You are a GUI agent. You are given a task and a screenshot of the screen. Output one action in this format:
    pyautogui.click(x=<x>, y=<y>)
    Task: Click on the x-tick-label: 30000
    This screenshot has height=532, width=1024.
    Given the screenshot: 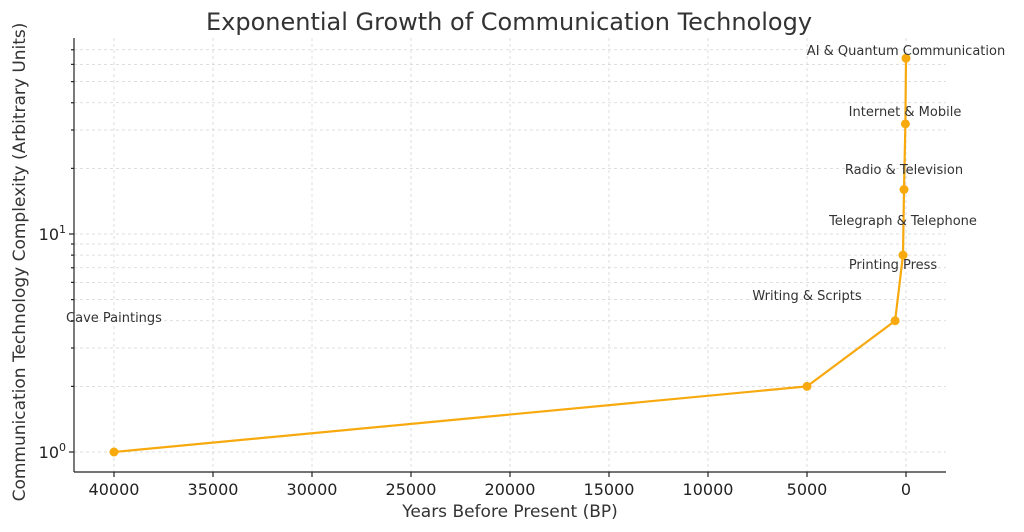 What is the action you would take?
    pyautogui.click(x=312, y=489)
    